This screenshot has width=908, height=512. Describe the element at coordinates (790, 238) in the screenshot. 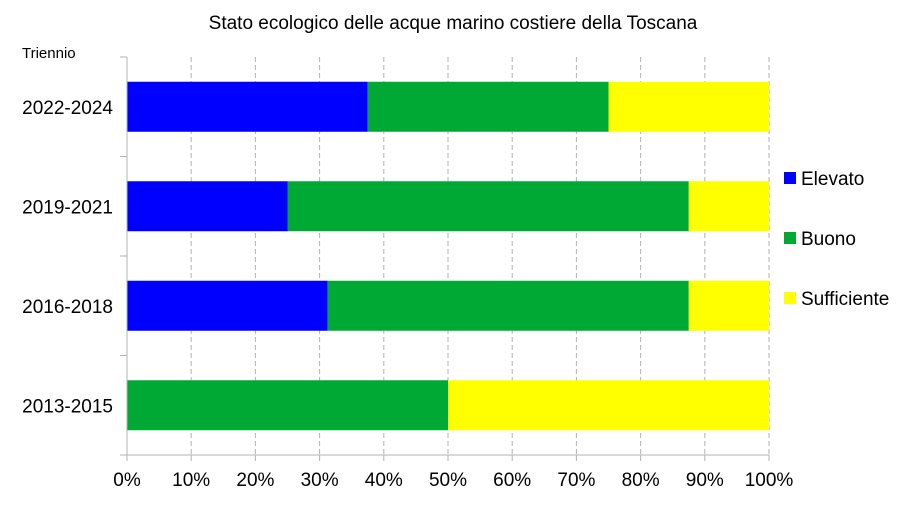

I see `legend-swatch-buono` at that location.